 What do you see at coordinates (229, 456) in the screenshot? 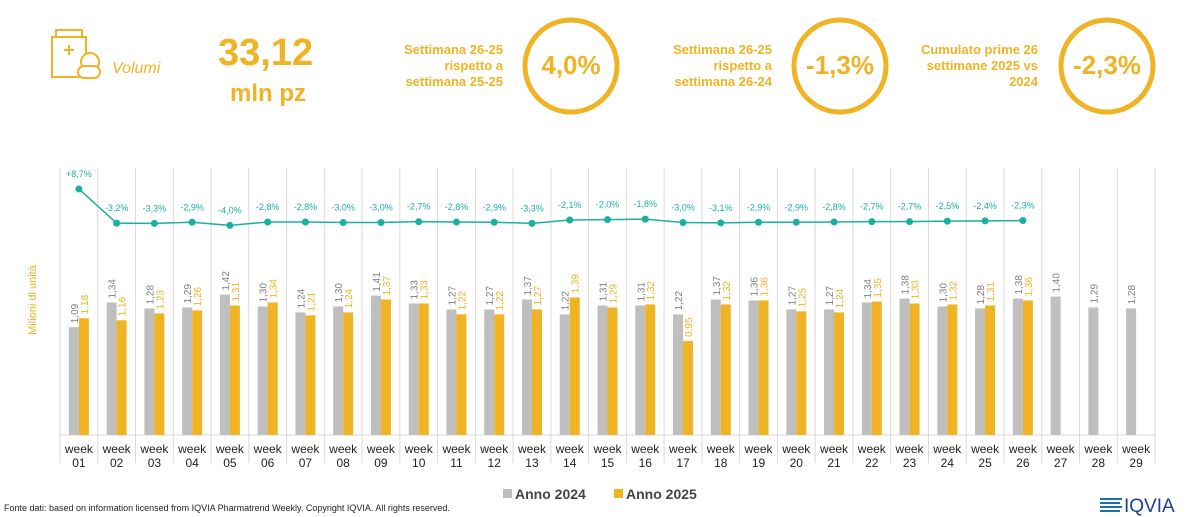
I see `x-tick-label: week 05` at bounding box center [229, 456].